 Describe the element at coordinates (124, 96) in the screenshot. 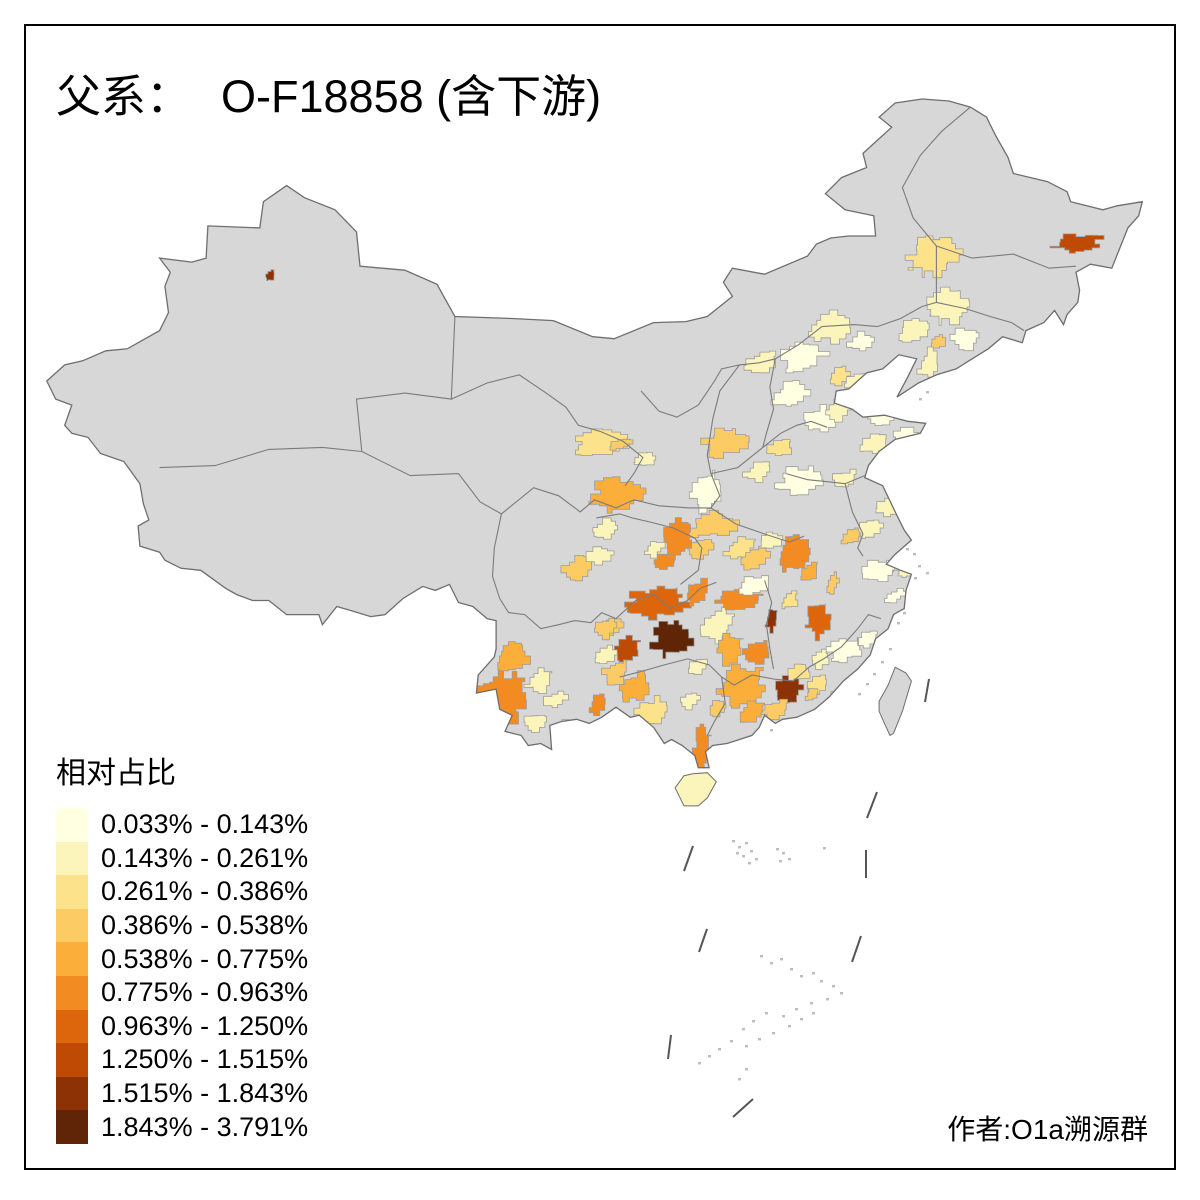

I see `title-prefix: 父系：` at that location.